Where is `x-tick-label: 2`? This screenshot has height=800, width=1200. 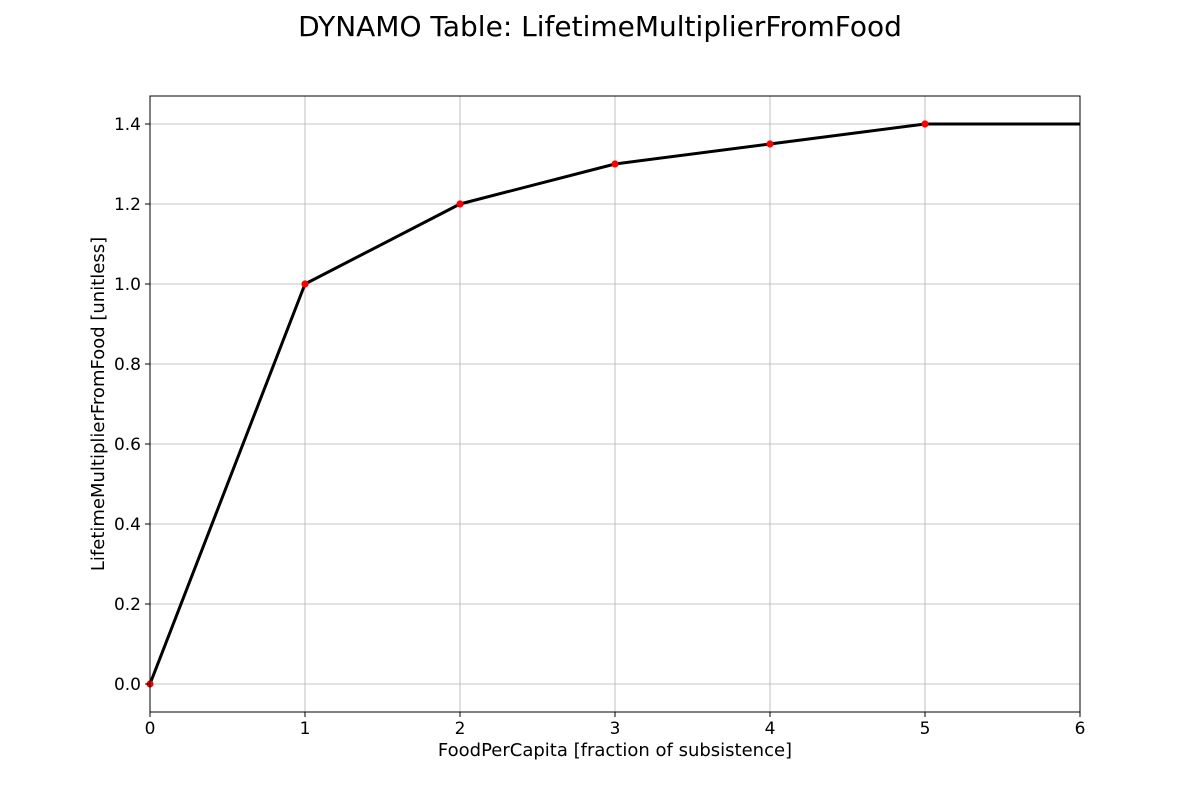 x-tick-label: 2 is located at coordinates (460, 729).